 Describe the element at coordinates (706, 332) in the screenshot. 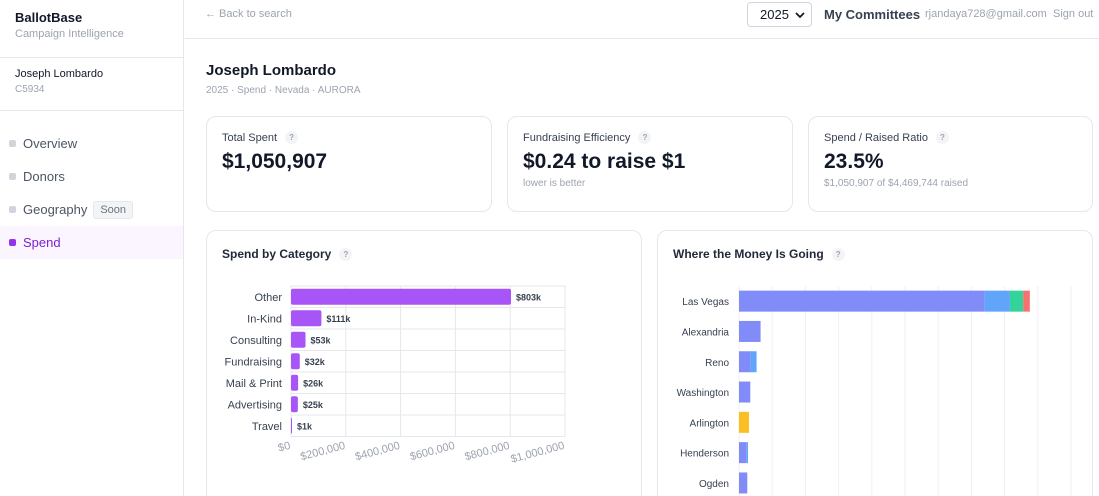

I see `city-label: Alexandria` at that location.